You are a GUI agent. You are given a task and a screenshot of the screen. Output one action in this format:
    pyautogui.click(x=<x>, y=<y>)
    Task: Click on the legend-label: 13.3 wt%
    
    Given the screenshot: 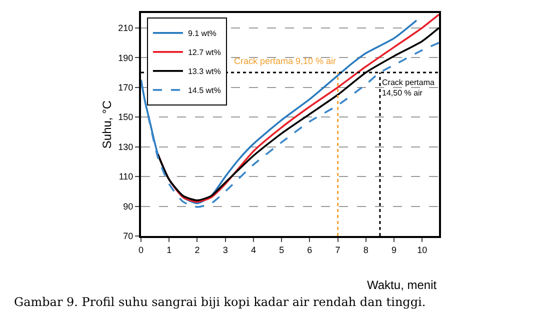 What is the action you would take?
    pyautogui.click(x=204, y=71)
    